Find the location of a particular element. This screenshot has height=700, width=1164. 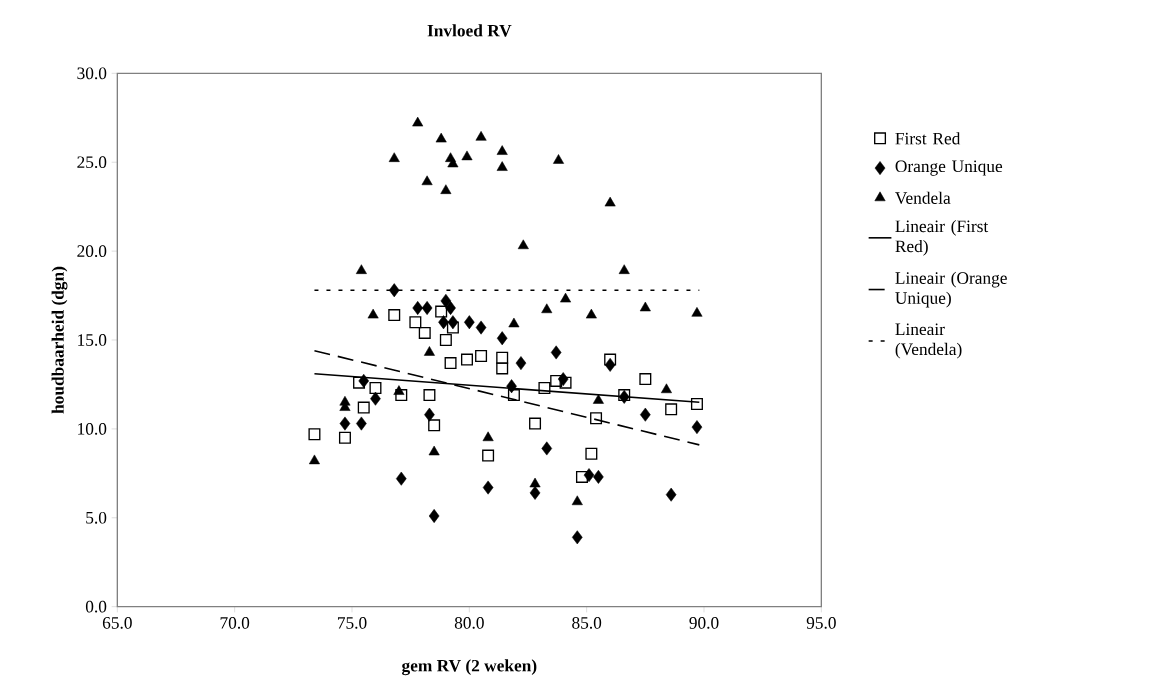

y-tick-label: 15.0 is located at coordinates (92, 340).